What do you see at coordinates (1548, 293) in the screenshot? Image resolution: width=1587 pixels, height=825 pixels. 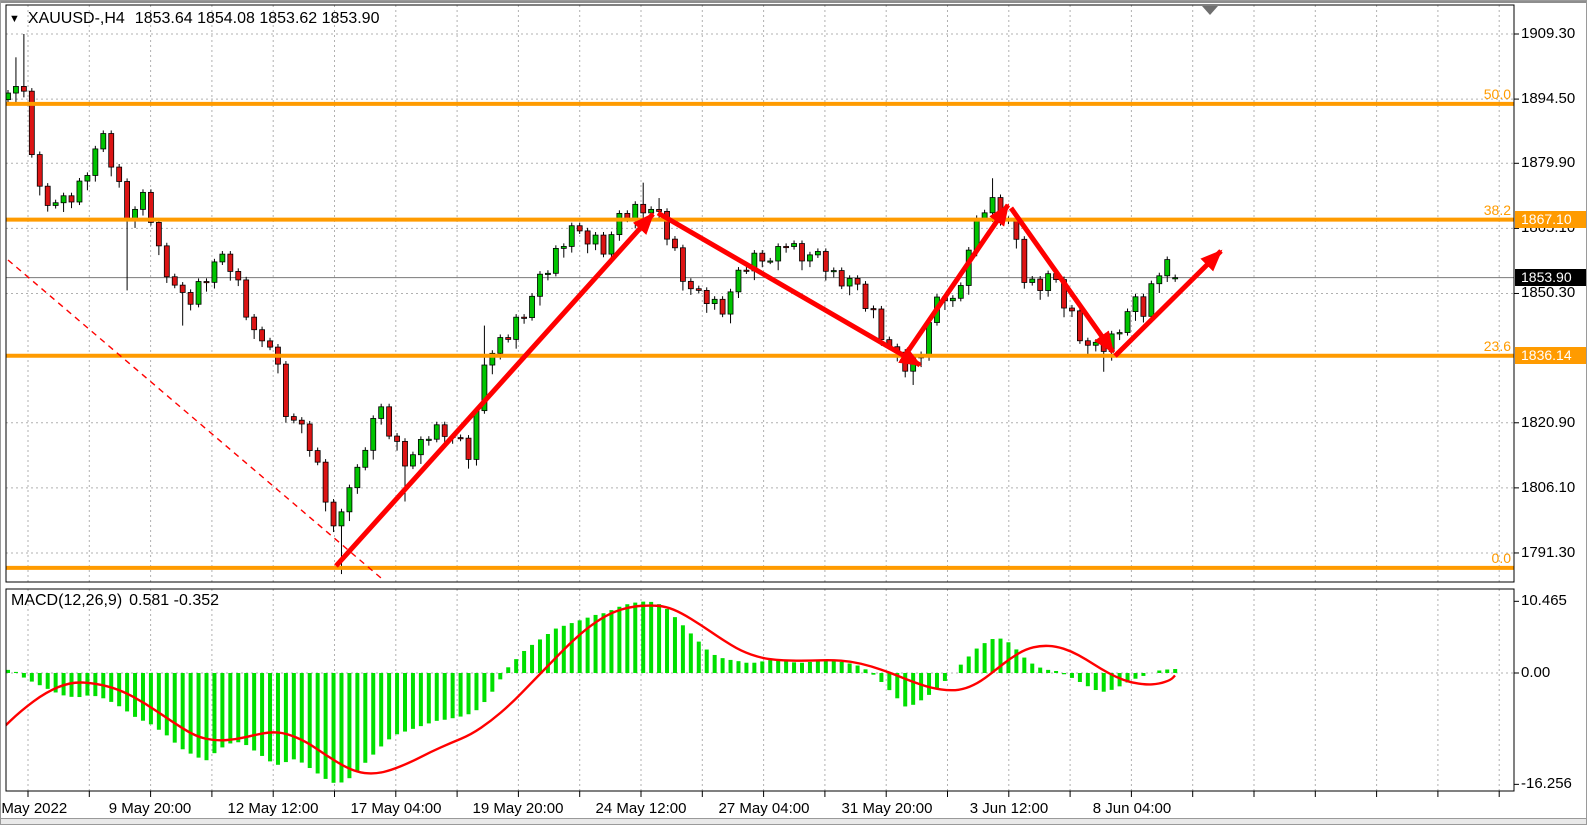 I see `price-axis-label: 1850.30` at bounding box center [1548, 293].